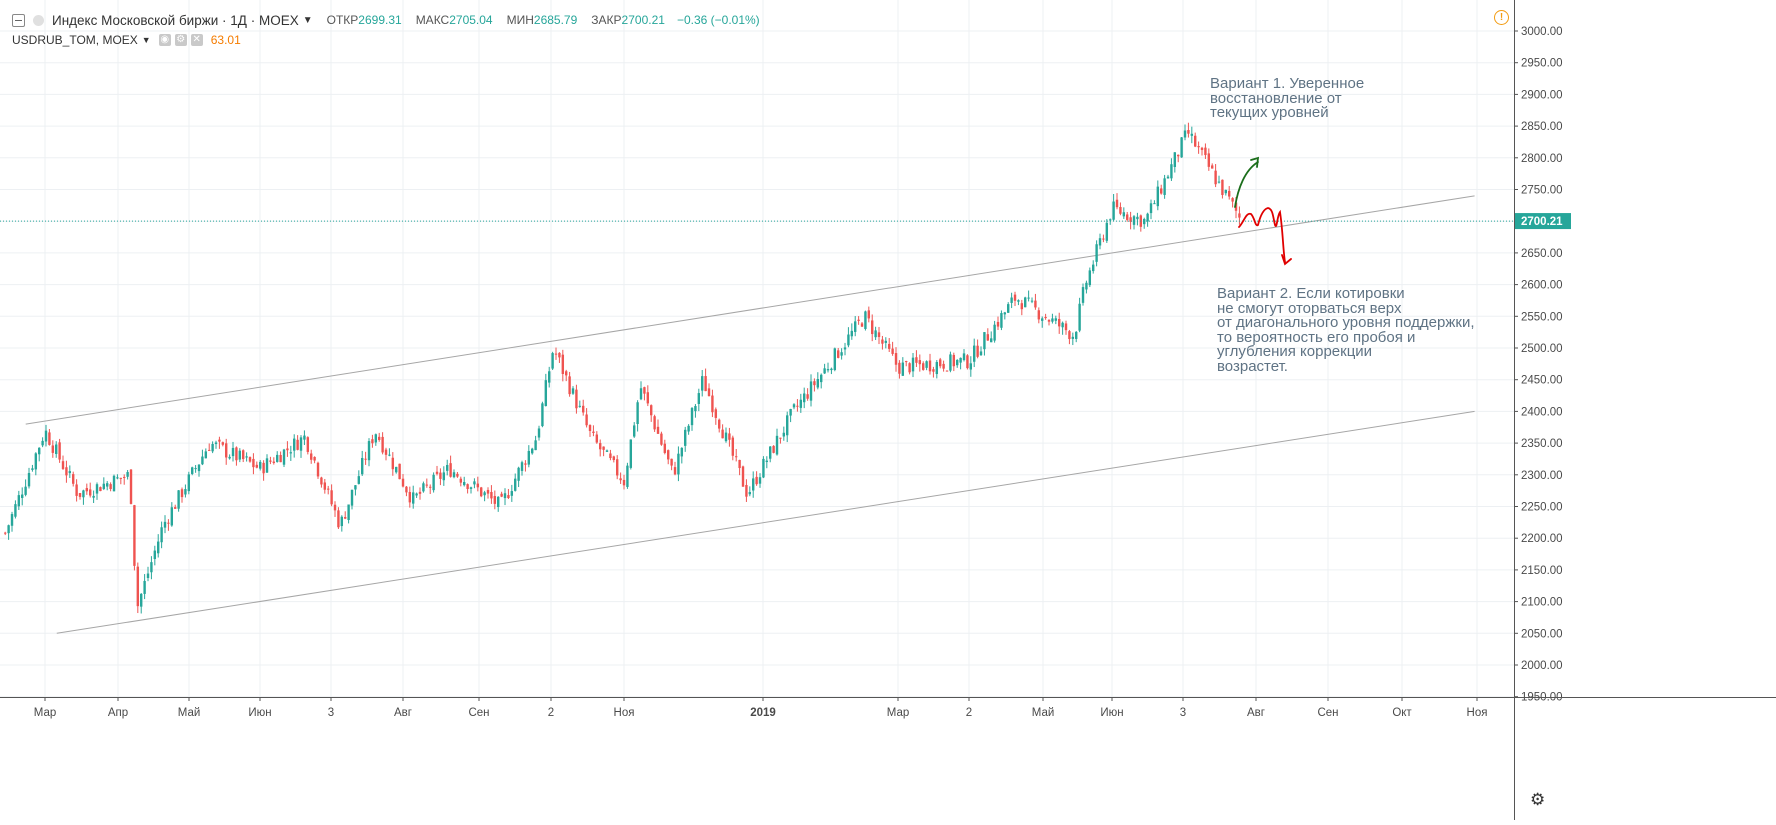 The image size is (1776, 825). What do you see at coordinates (18, 20) in the screenshot?
I see `collapse-legend-icon` at bounding box center [18, 20].